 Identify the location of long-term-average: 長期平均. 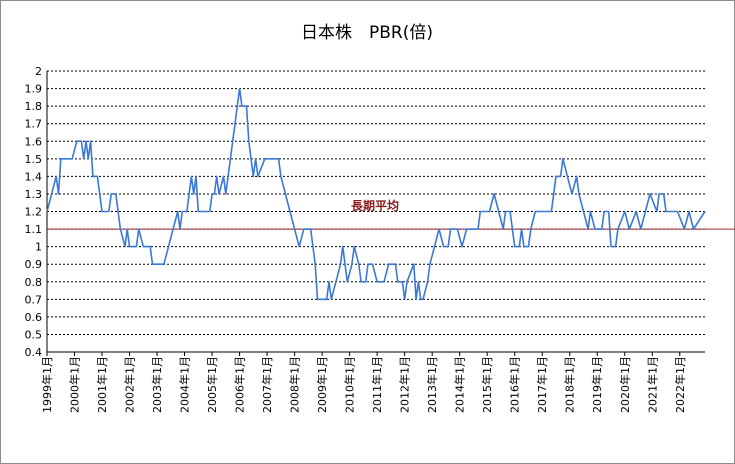
(391, 214).